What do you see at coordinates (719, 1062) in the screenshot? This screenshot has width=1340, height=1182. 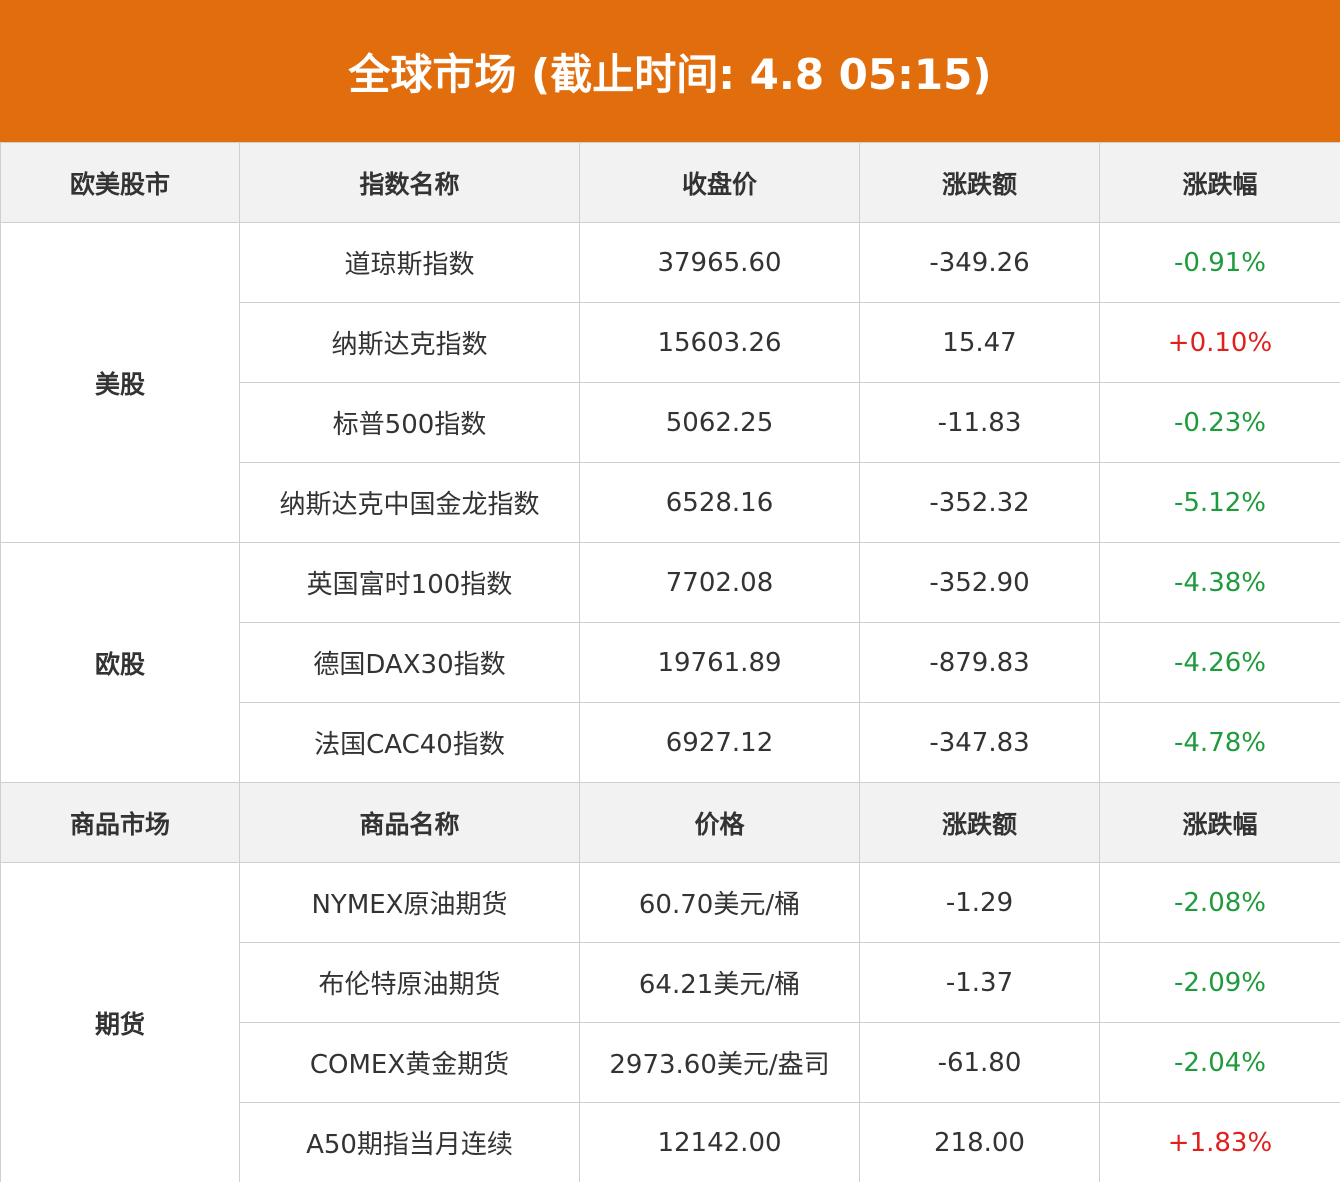 I see `price: 2973.60美元/盎司` at bounding box center [719, 1062].